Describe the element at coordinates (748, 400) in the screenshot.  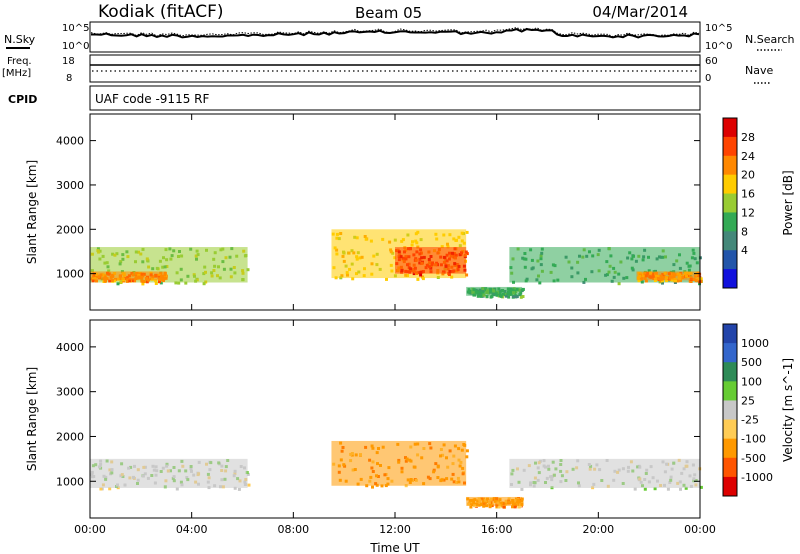
I see `colorbar-tick-label: 25` at that location.